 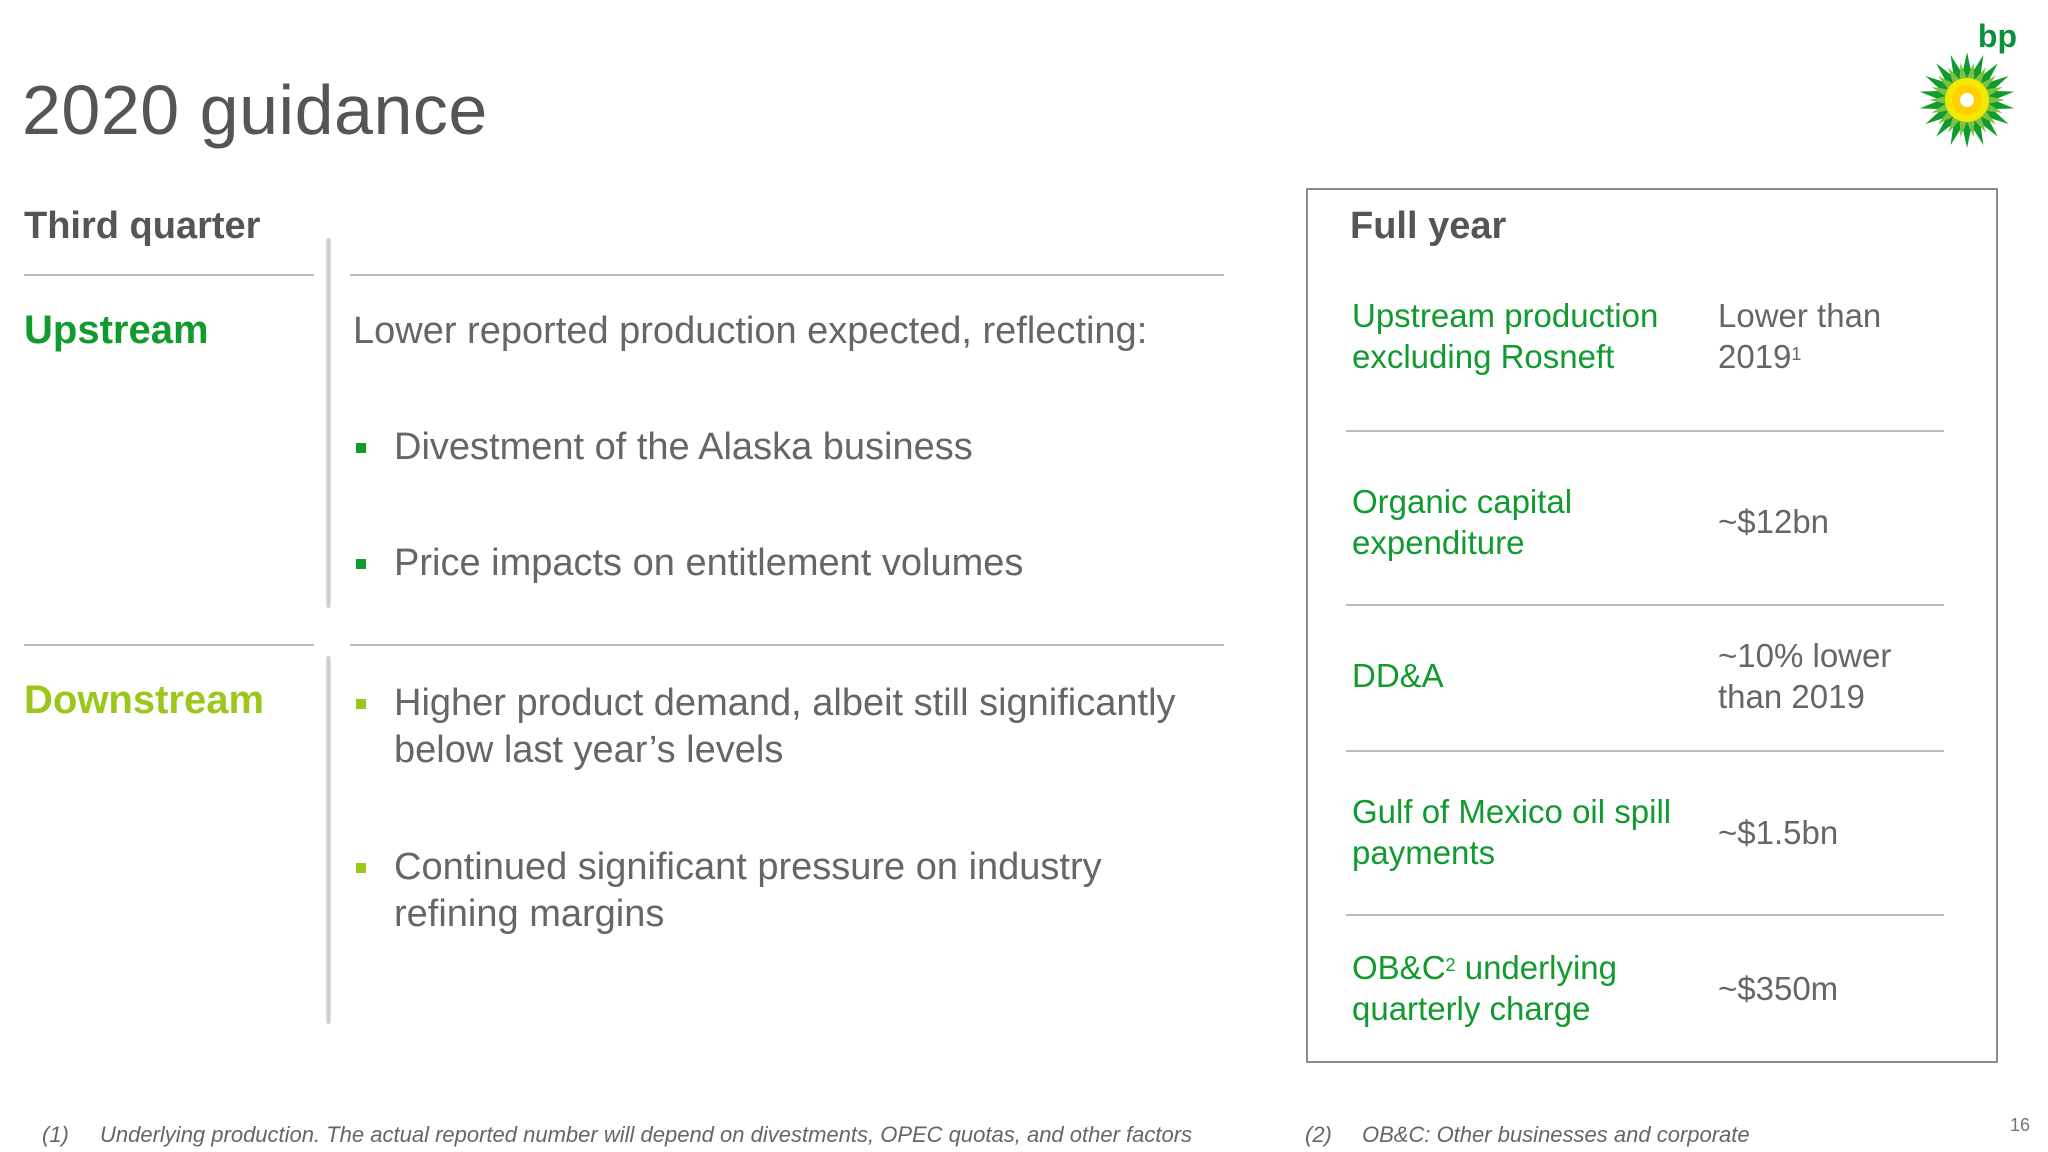 What do you see at coordinates (328, 840) in the screenshot?
I see `vertical-separator-downstream` at bounding box center [328, 840].